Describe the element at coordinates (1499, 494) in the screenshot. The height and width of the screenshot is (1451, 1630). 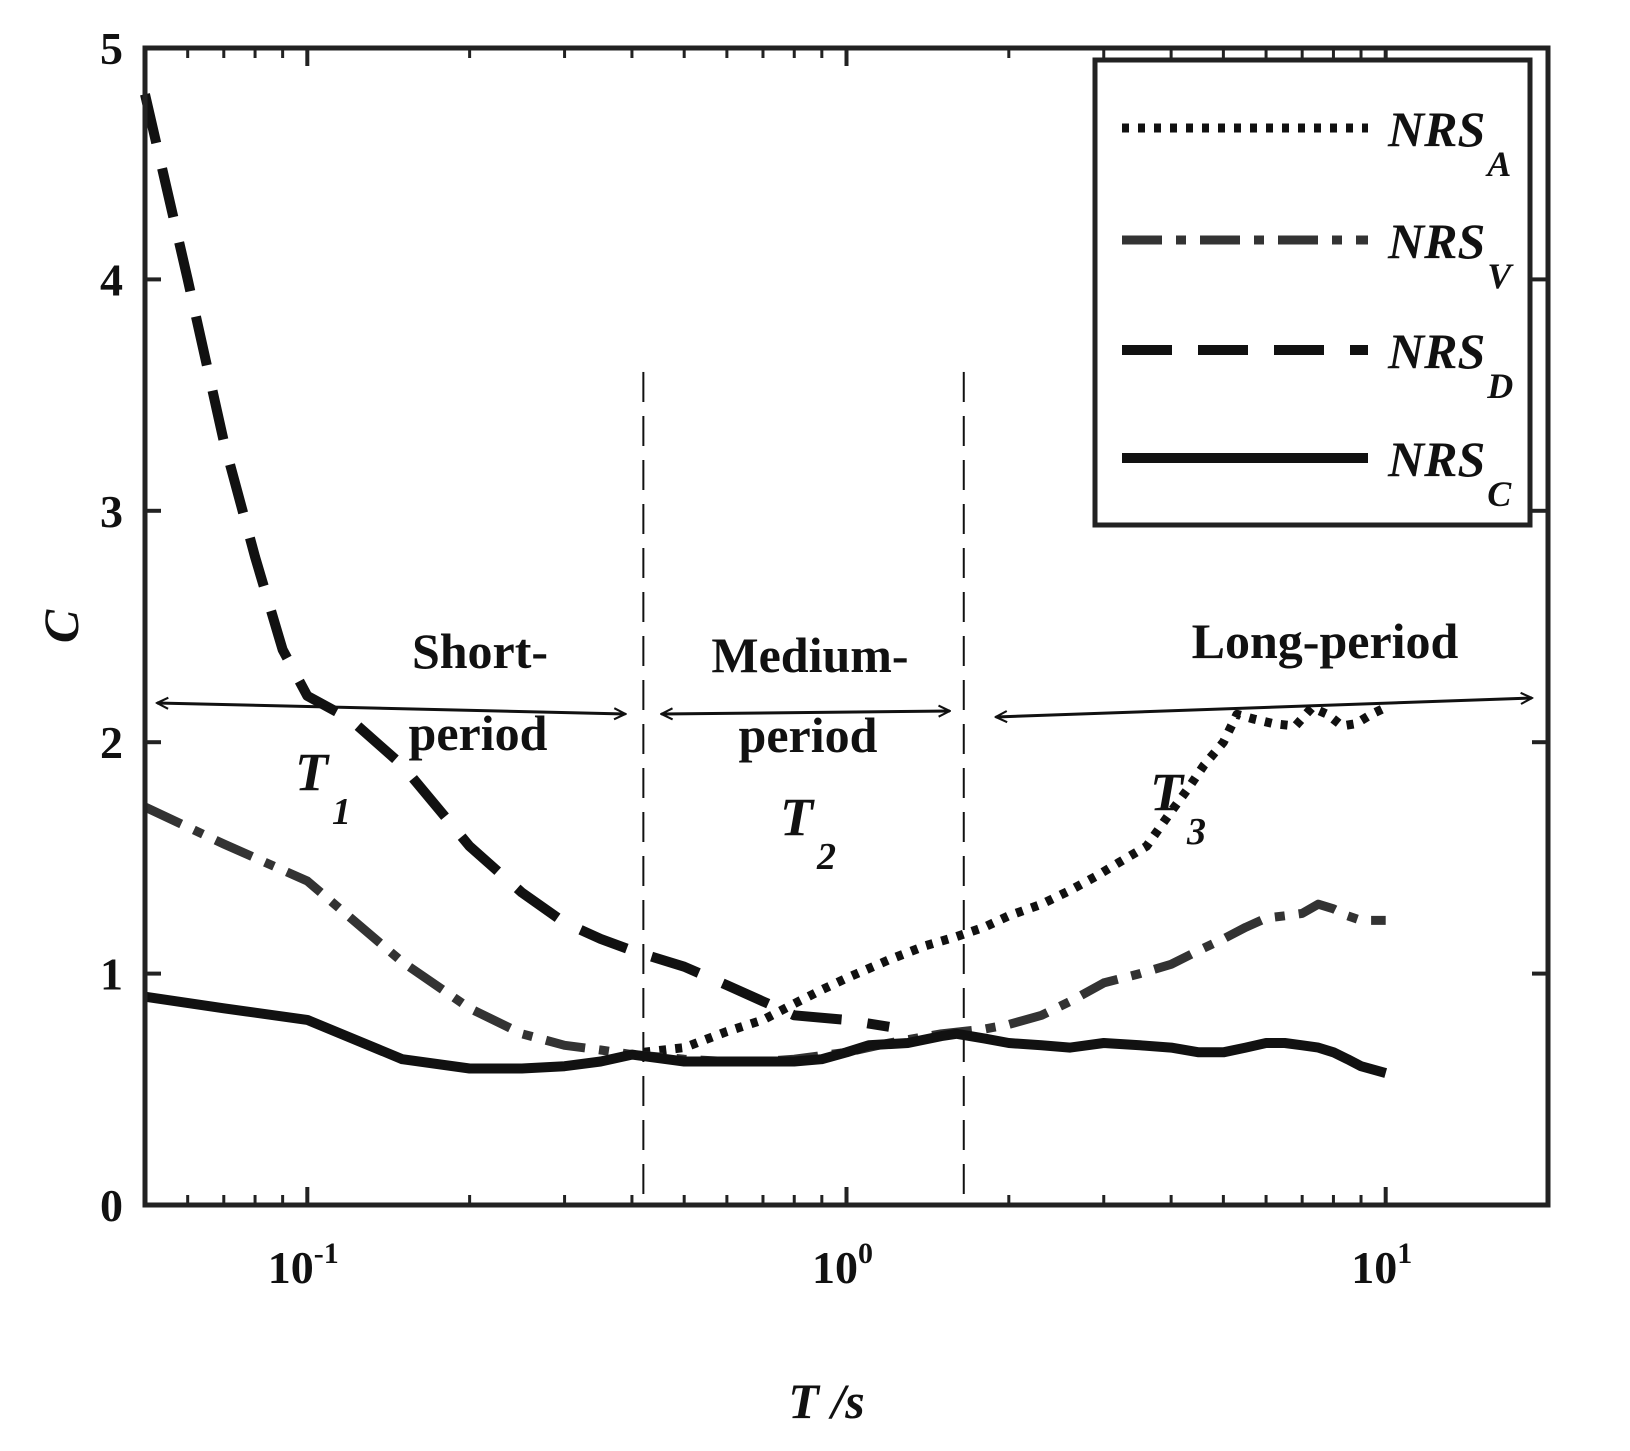
I see `legend-label-sub: C` at that location.